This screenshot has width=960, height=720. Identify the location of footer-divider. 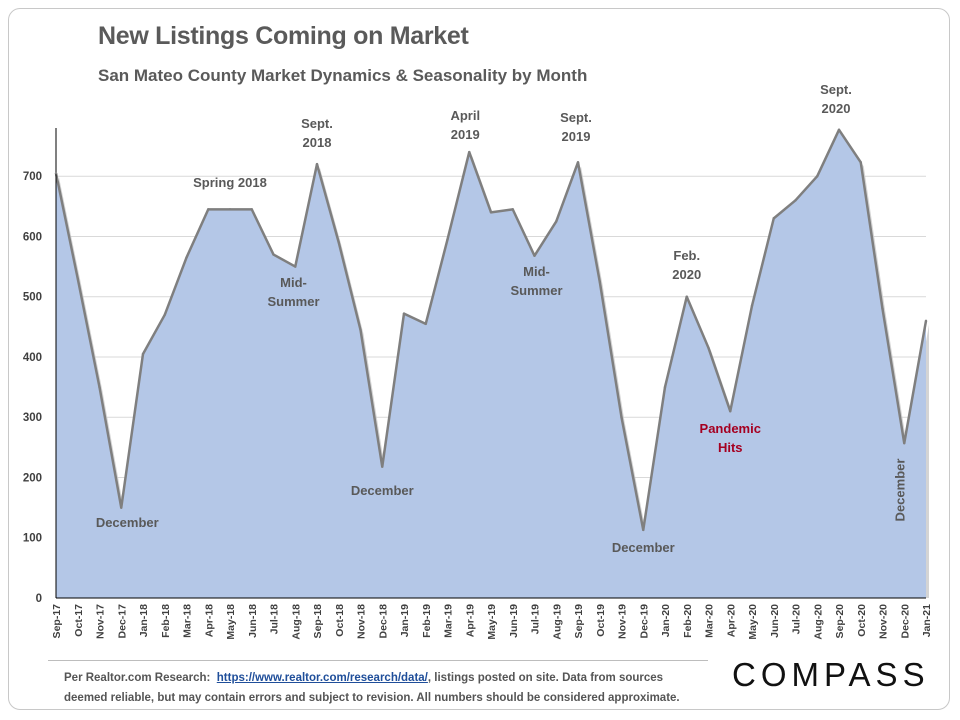
(378, 660).